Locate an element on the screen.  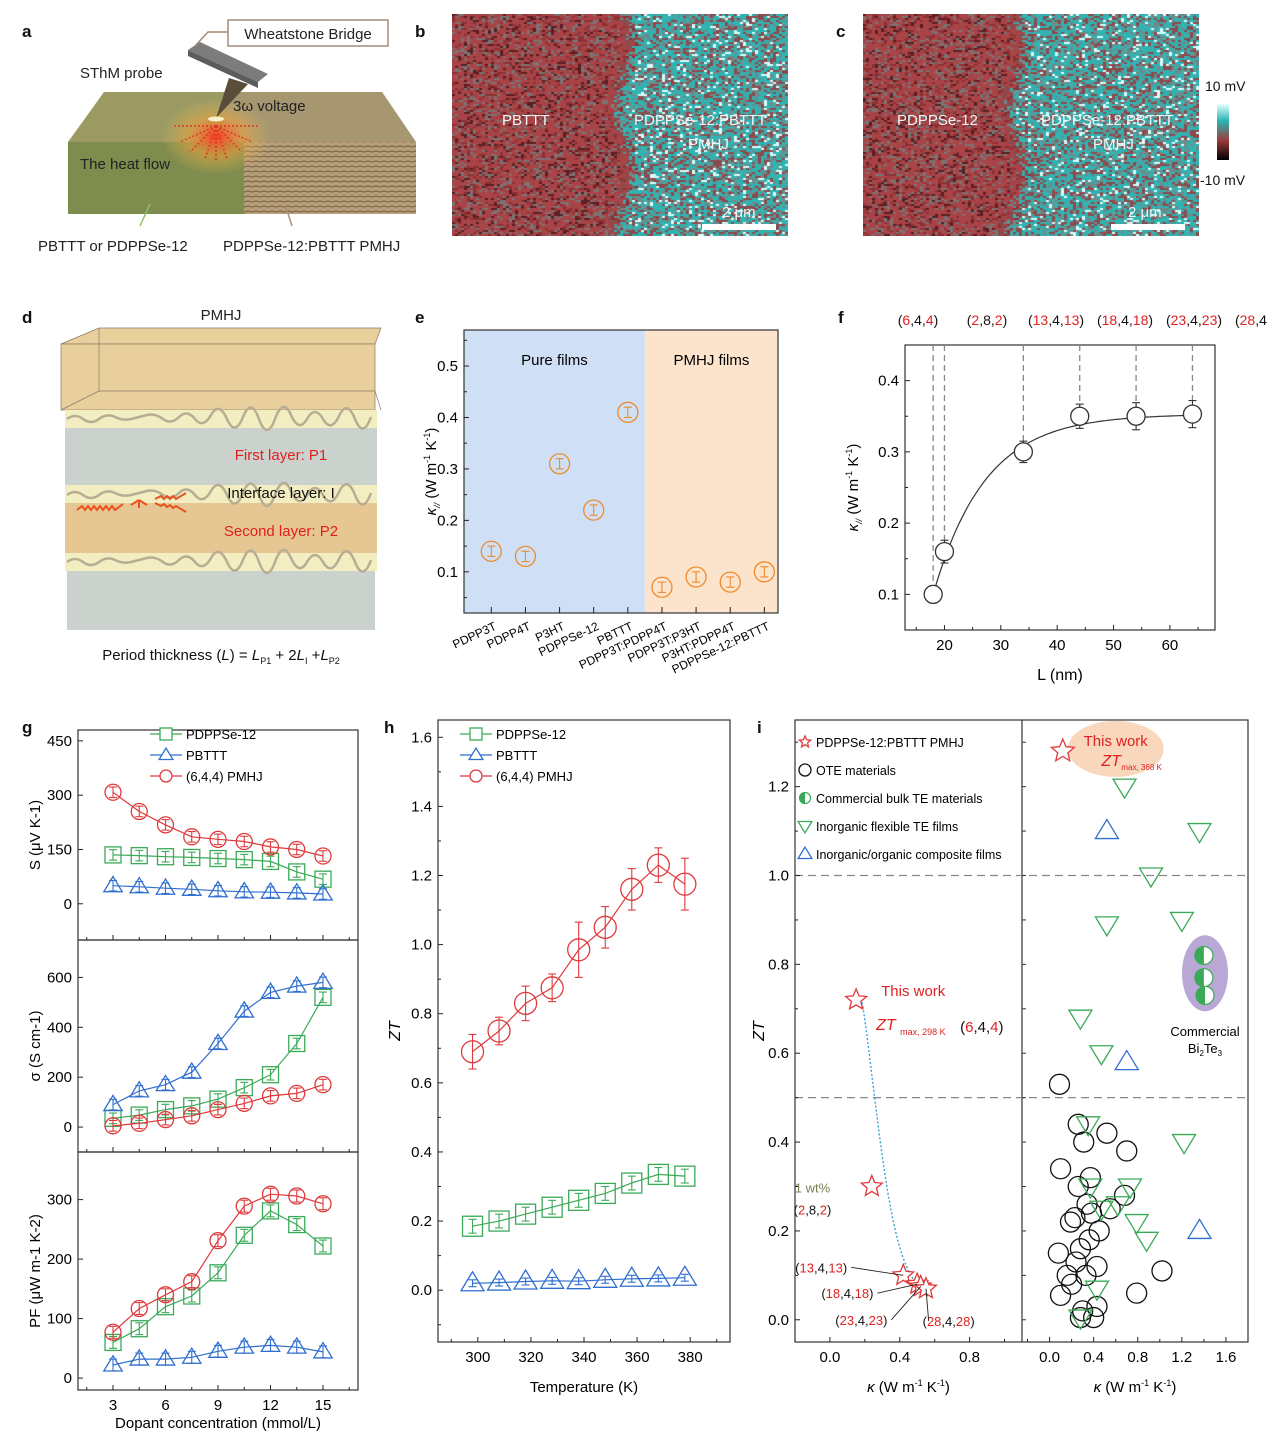
annotation-this-work: This work is located at coordinates (913, 991).